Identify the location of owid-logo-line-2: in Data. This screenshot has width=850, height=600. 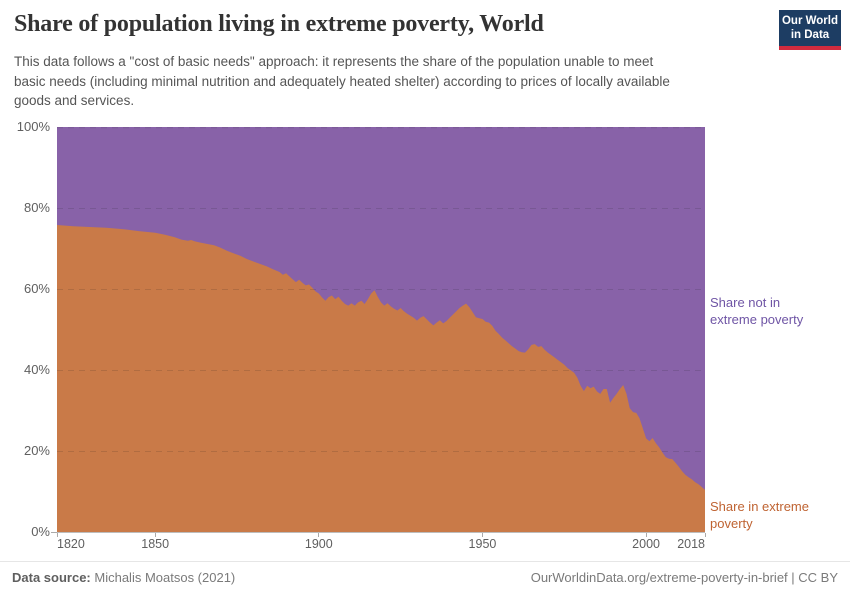
(810, 34).